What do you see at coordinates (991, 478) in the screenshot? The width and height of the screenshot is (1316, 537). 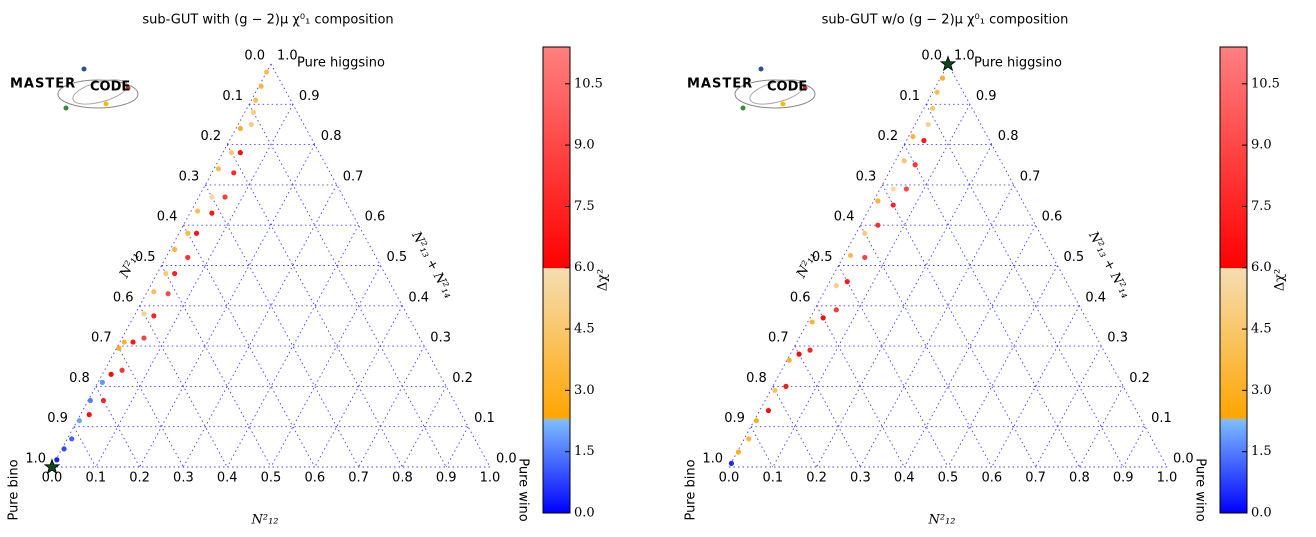 I see `bottom-tick-label: 0.6` at bounding box center [991, 478].